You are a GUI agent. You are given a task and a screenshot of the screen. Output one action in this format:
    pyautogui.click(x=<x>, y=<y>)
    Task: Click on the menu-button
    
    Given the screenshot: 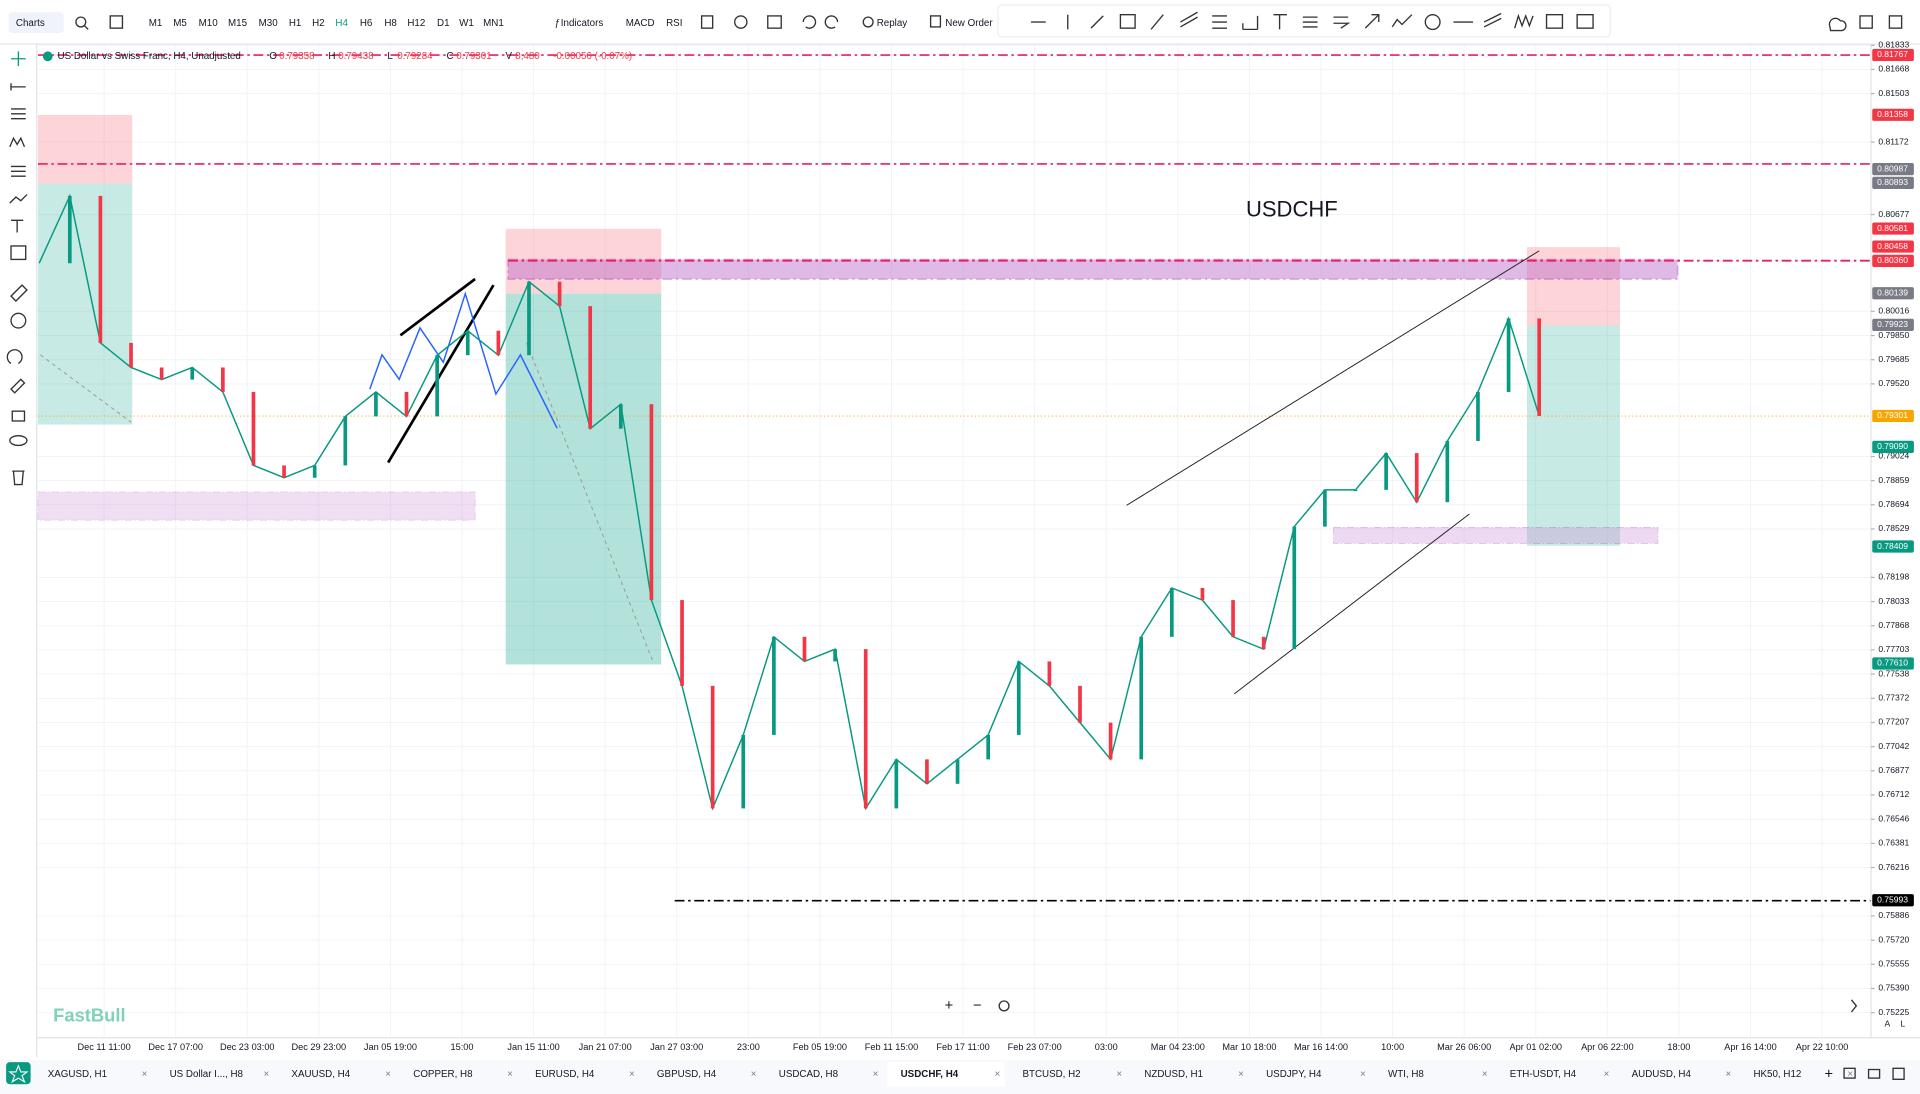 What is the action you would take?
    pyautogui.click(x=36, y=23)
    